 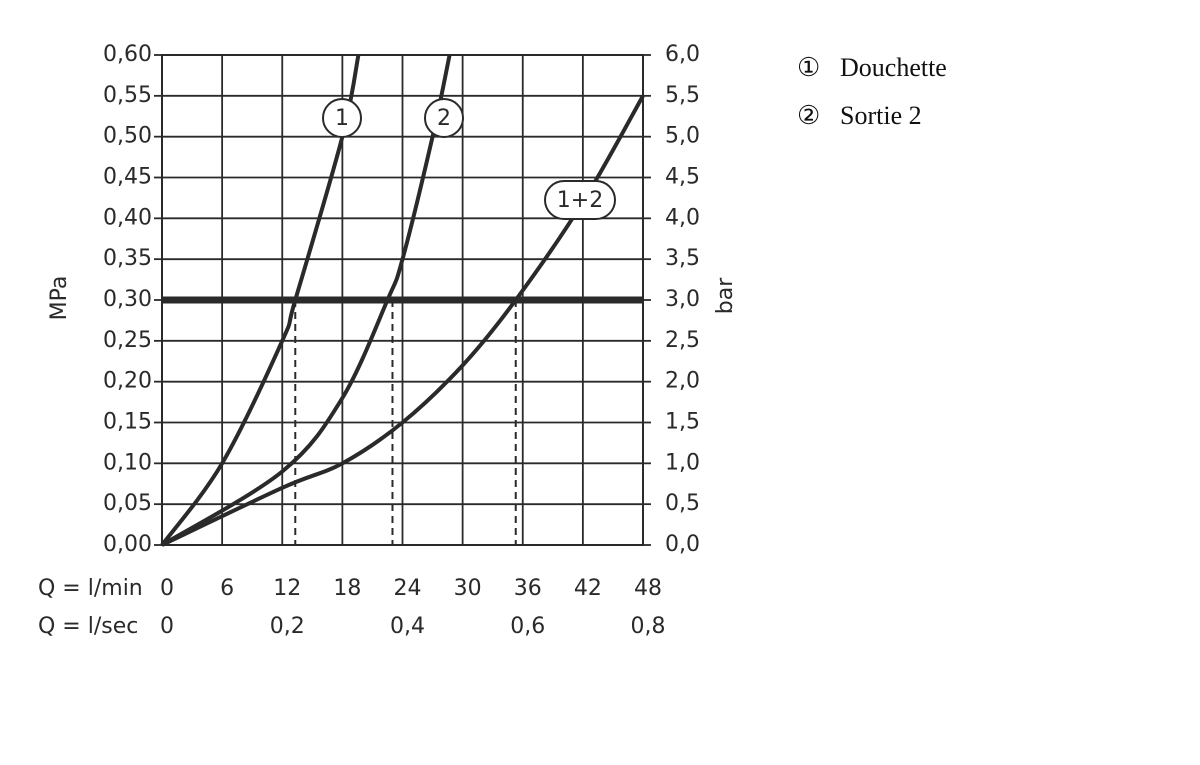 What do you see at coordinates (682, 136) in the screenshot?
I see `y2-tick-label: 5,0` at bounding box center [682, 136].